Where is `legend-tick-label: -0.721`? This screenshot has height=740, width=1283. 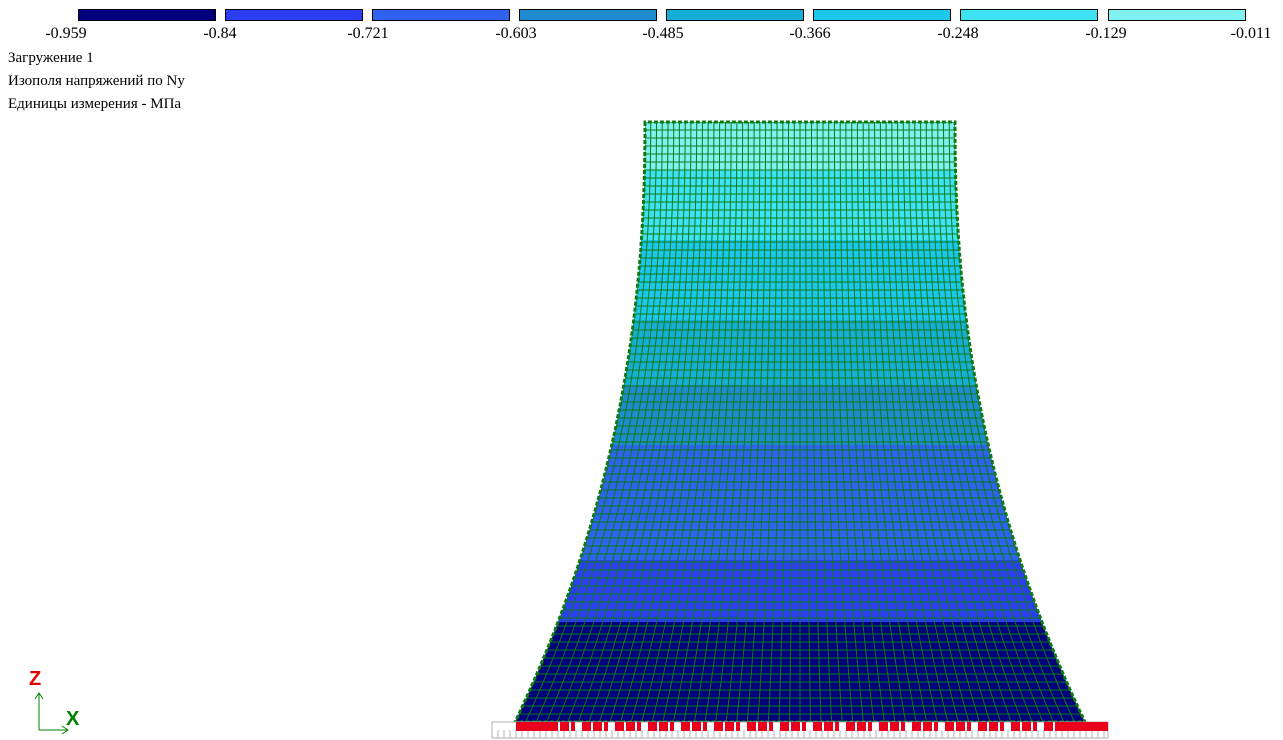
legend-tick-label: -0.721 is located at coordinates (368, 33).